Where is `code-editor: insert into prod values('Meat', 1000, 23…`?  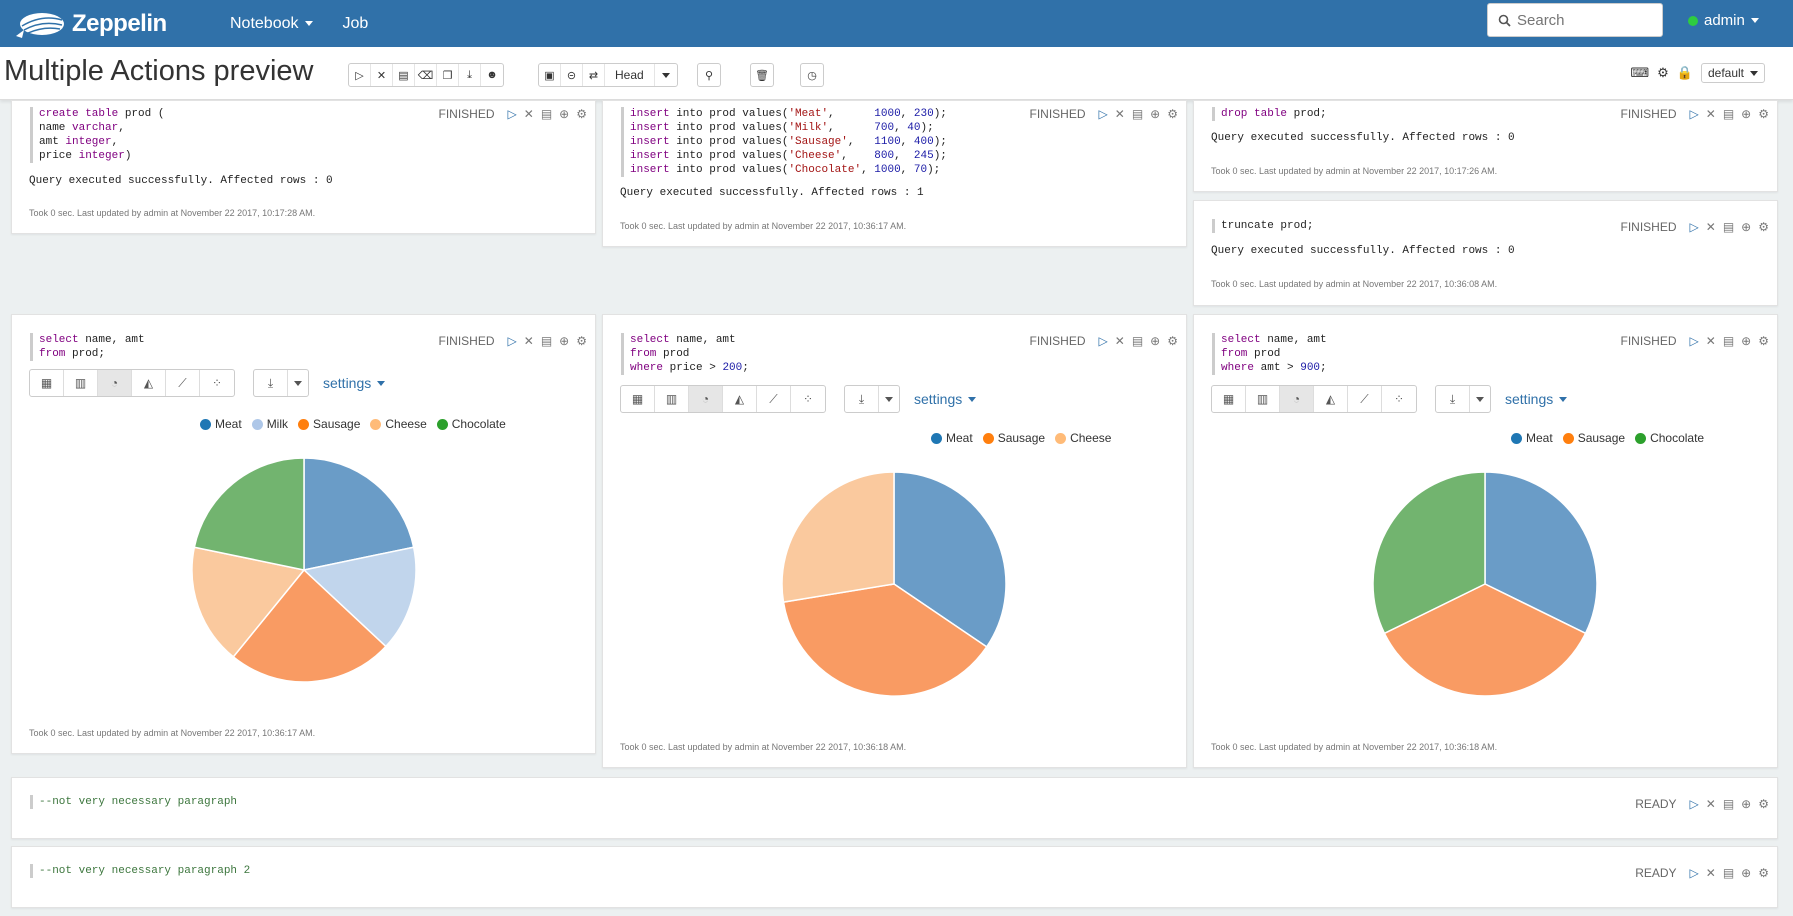 code-editor: insert into prod values('Meat', 1000, 23… is located at coordinates (784, 142).